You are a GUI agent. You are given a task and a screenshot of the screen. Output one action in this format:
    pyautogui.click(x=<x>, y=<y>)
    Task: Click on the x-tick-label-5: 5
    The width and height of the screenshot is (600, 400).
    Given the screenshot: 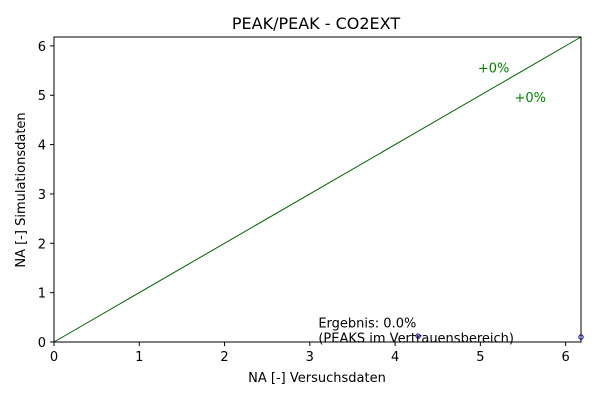 What is the action you would take?
    pyautogui.click(x=480, y=357)
    